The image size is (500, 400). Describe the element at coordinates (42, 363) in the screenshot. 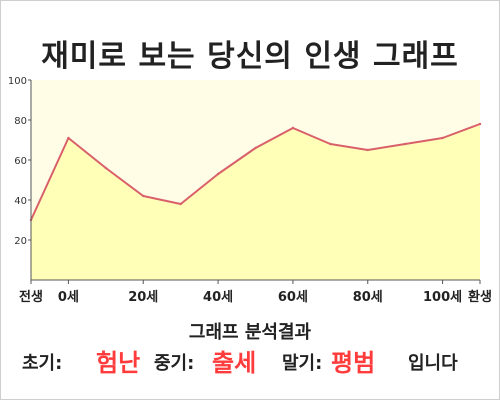

I see `early-label: 초기:` at that location.